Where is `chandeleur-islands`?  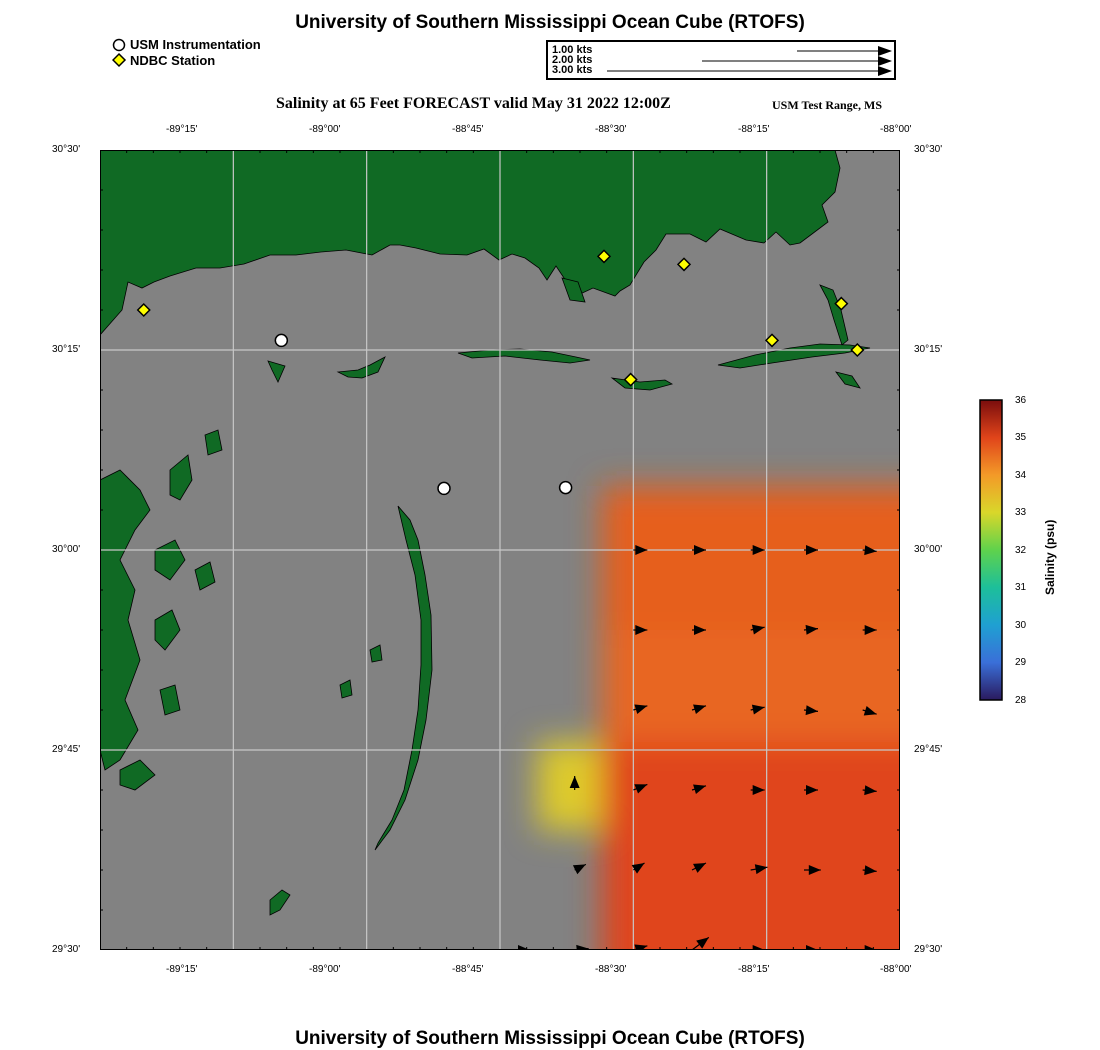 chandeleur-islands is located at coordinates (403, 678).